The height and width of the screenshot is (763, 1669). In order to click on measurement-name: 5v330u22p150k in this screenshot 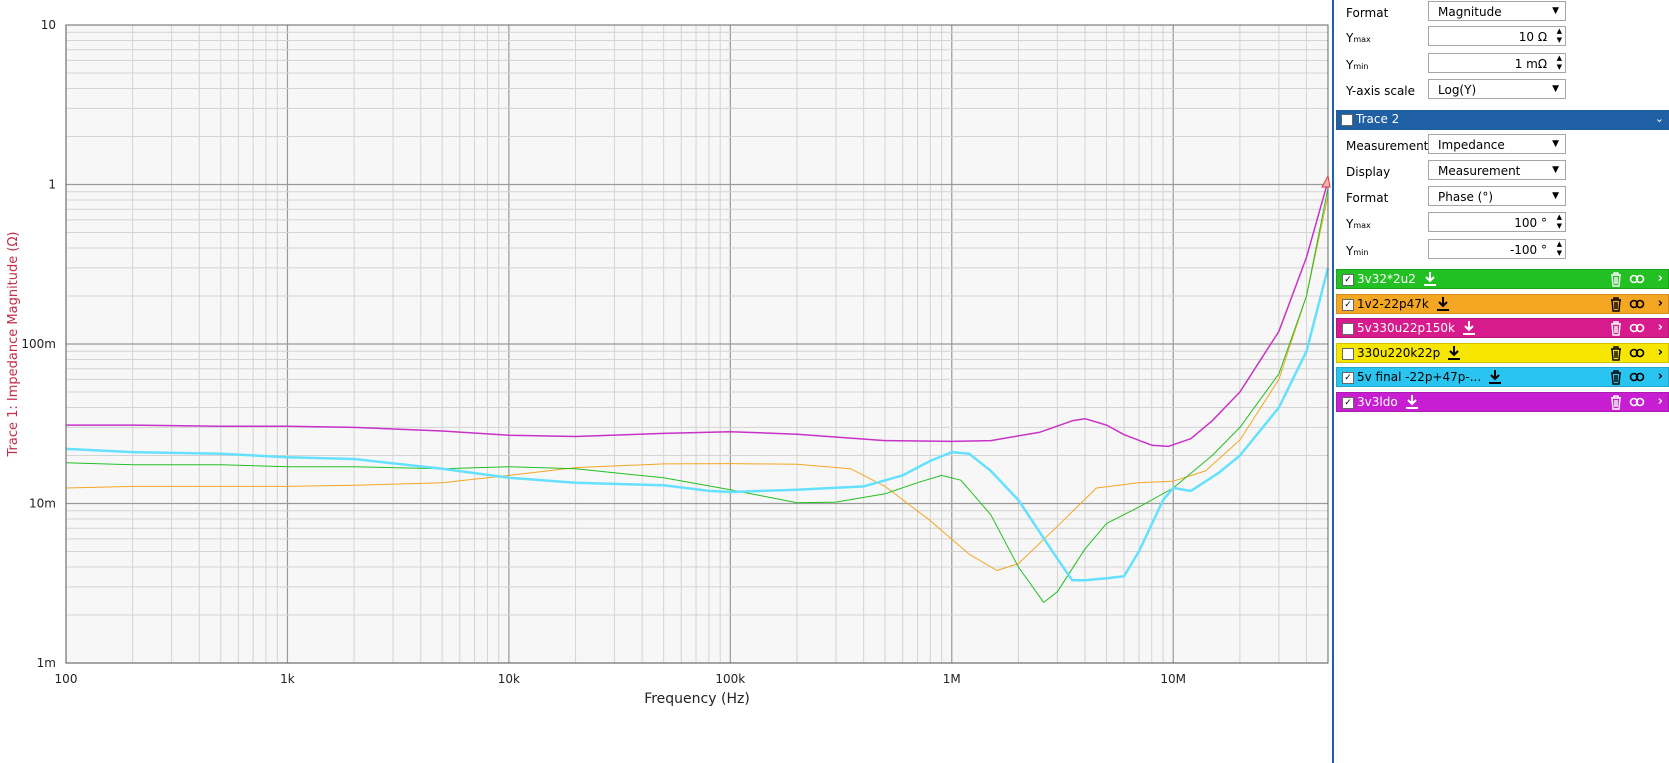, I will do `click(1406, 328)`.